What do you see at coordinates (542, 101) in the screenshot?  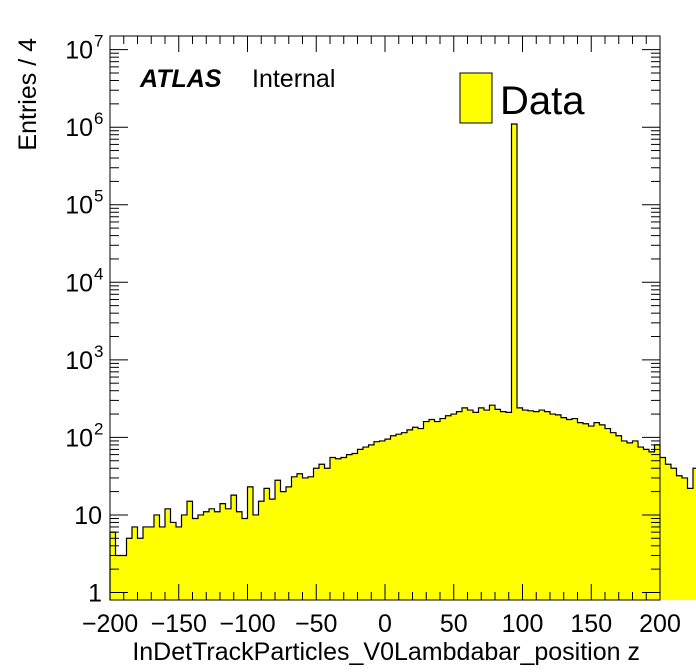 I see `legend-label: Data` at bounding box center [542, 101].